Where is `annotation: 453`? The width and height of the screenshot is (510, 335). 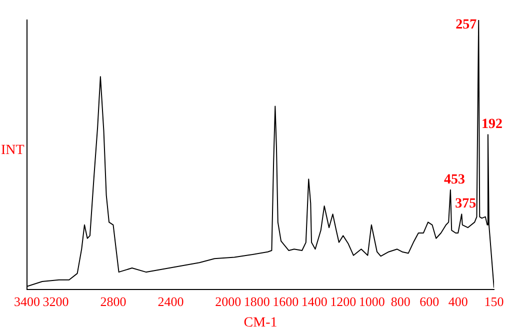
annotation: 453 is located at coordinates (454, 180).